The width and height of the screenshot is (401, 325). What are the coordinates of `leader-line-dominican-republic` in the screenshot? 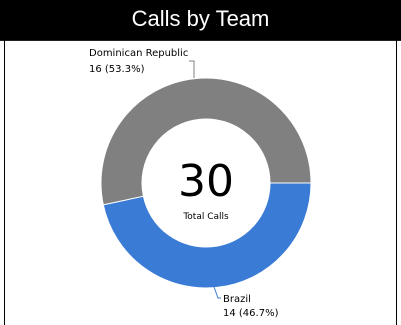 It's located at (192, 69).